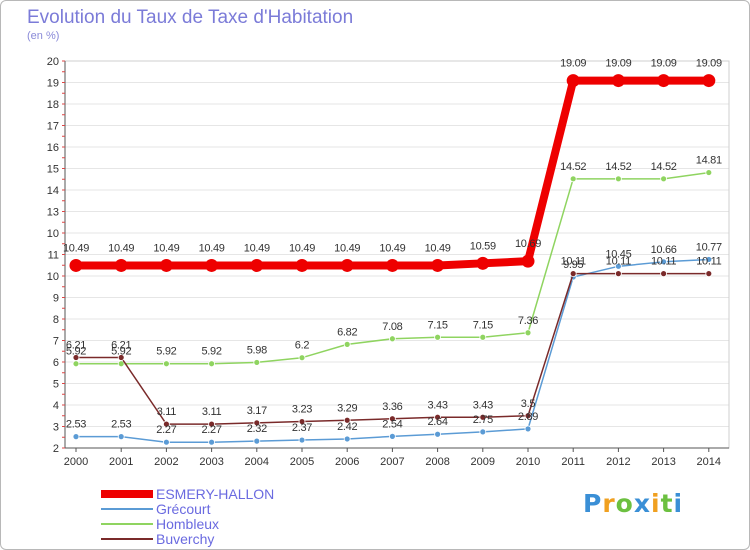 This screenshot has height=550, width=750. I want to click on data-label: 3.29, so click(347, 408).